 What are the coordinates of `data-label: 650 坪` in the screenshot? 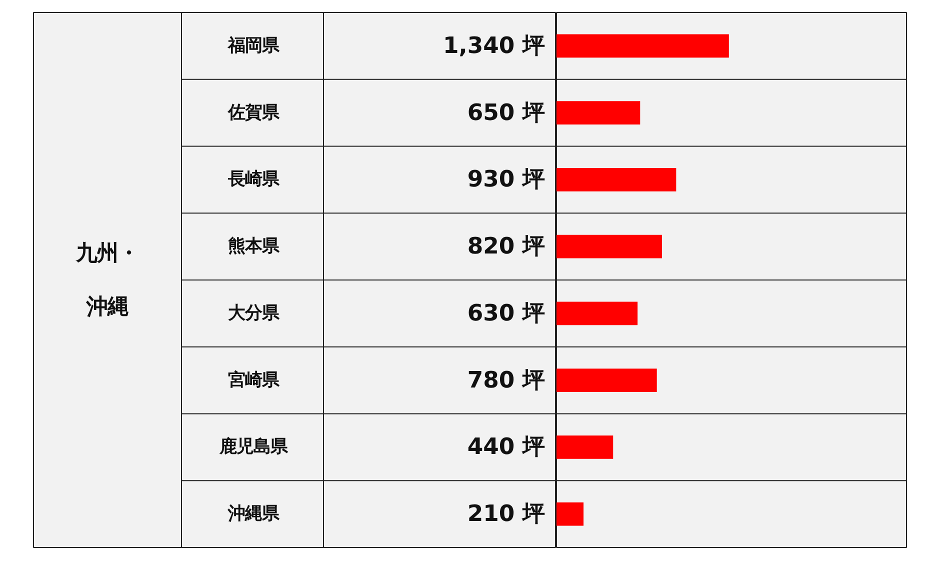 It's located at (506, 113).